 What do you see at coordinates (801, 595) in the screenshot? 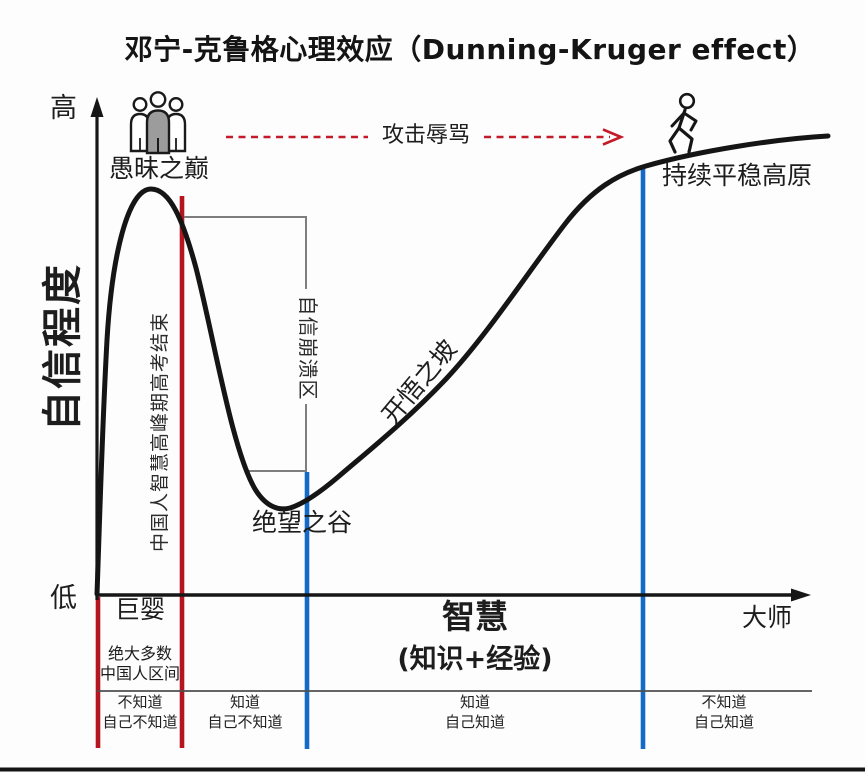
I see `x-axis-arrowhead` at bounding box center [801, 595].